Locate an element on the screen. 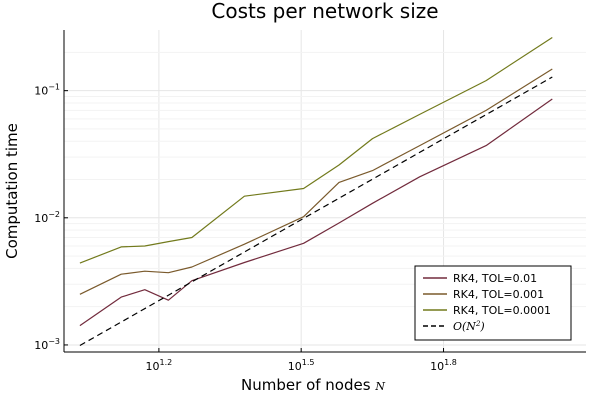  x-tick-label: 101.5 is located at coordinates (301, 365).